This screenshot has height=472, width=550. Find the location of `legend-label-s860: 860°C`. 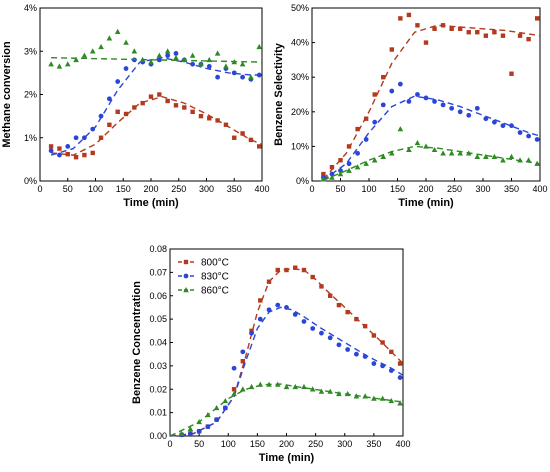

legend-label-s860: 860°C is located at coordinates (215, 291).